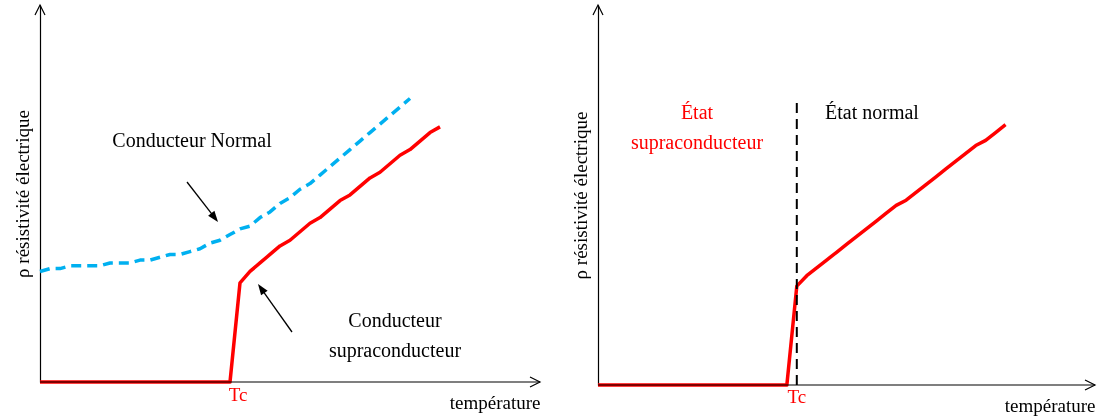 Image resolution: width=1104 pixels, height=419 pixels. Describe the element at coordinates (872, 112) in the screenshot. I see `text: État normal` at that location.